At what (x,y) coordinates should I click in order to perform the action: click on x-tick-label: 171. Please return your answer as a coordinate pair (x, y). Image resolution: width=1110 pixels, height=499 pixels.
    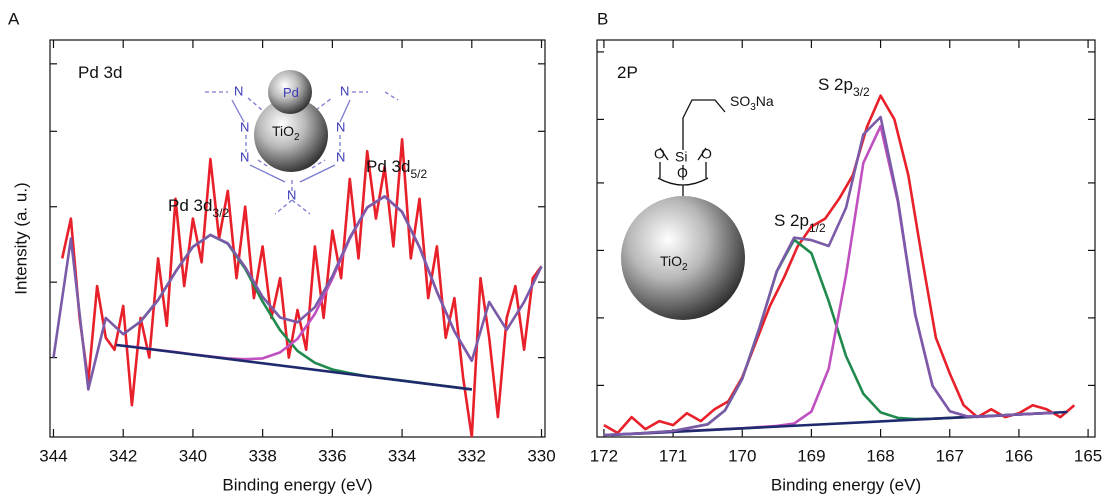
    Looking at the image, I should click on (673, 455).